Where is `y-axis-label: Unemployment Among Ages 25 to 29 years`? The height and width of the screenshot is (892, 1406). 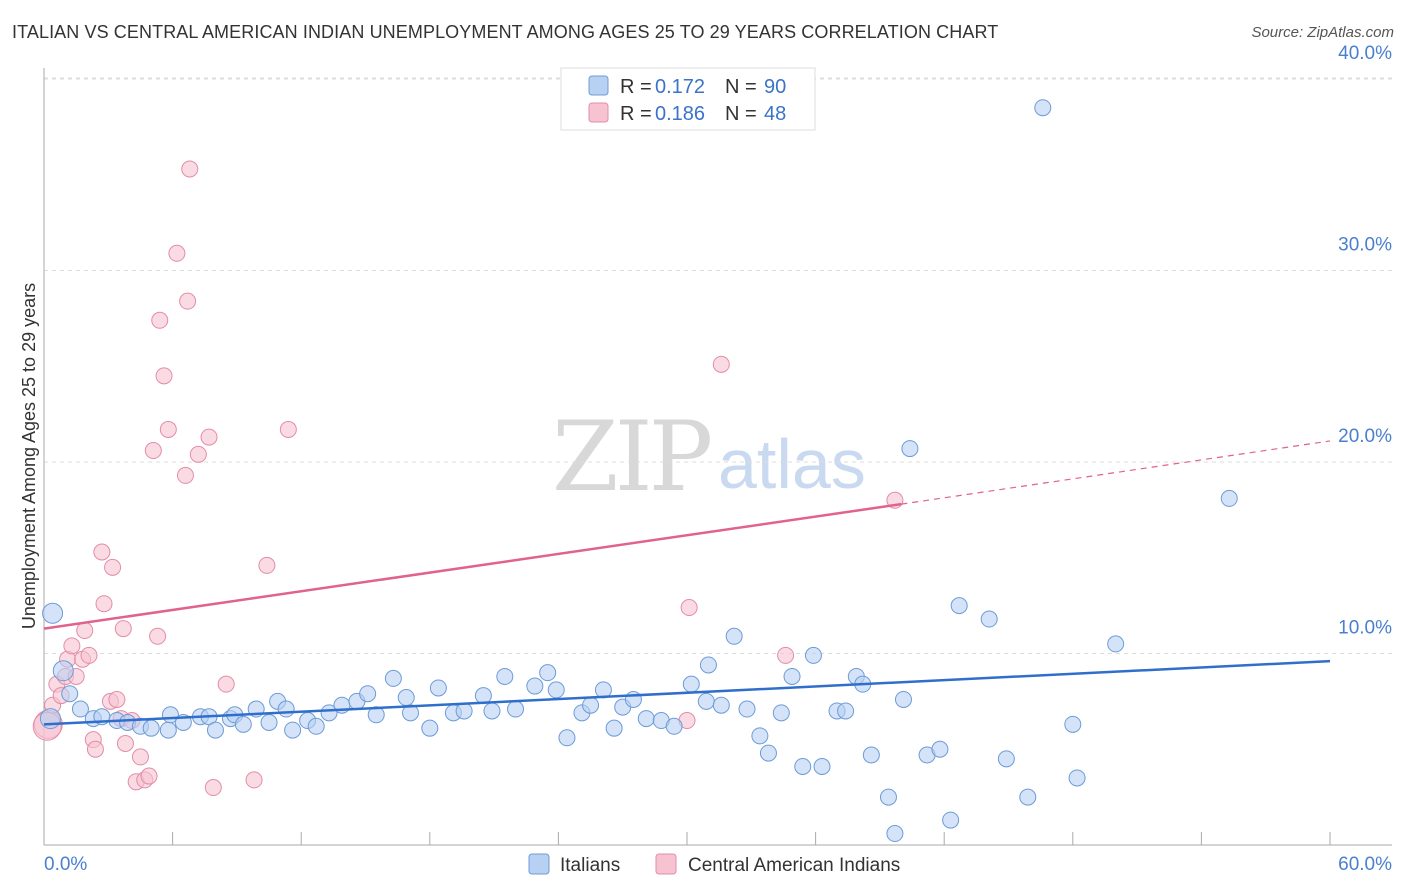 y-axis-label: Unemployment Among Ages 25 to 29 years is located at coordinates (29, 456).